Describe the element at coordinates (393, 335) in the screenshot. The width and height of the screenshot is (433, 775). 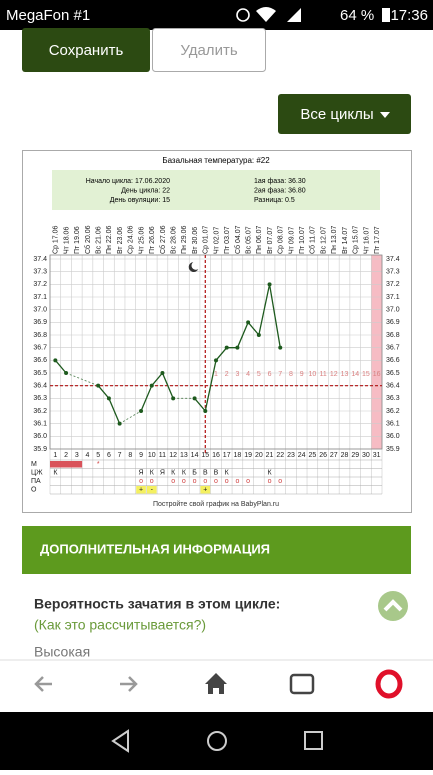
I see `y-tick-label-right: 36.8` at that location.